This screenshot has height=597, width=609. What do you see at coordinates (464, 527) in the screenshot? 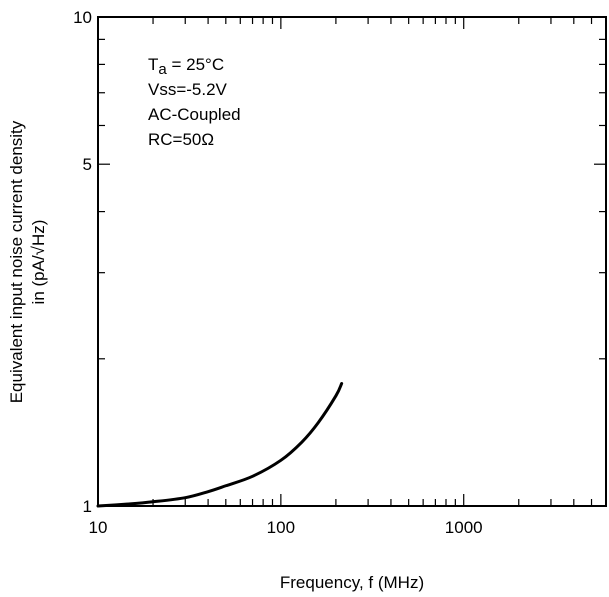
I see `x-tick-label: 1000` at bounding box center [464, 527].